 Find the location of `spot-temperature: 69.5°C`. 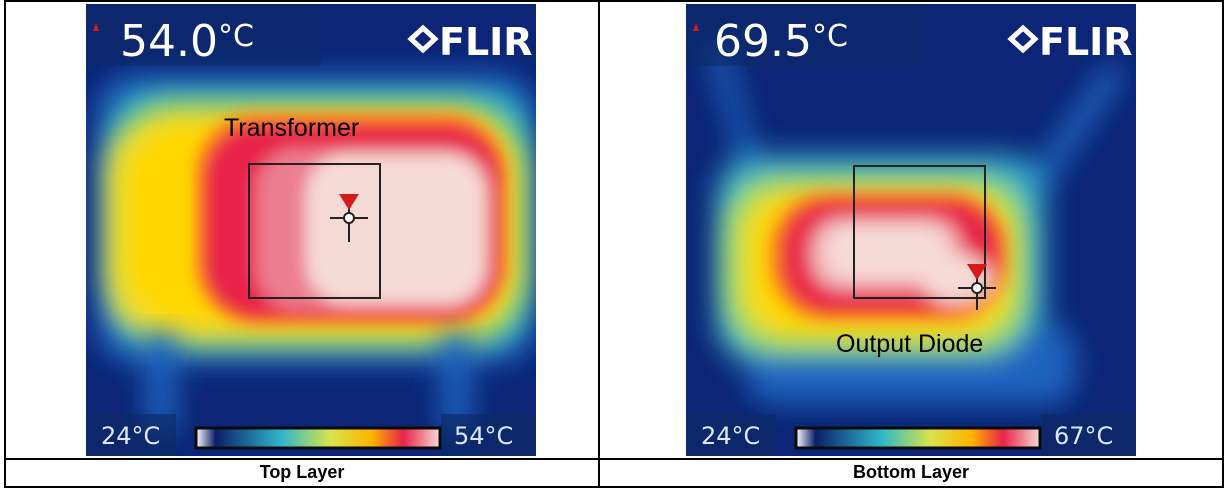

spot-temperature: 69.5°C is located at coordinates (781, 41).